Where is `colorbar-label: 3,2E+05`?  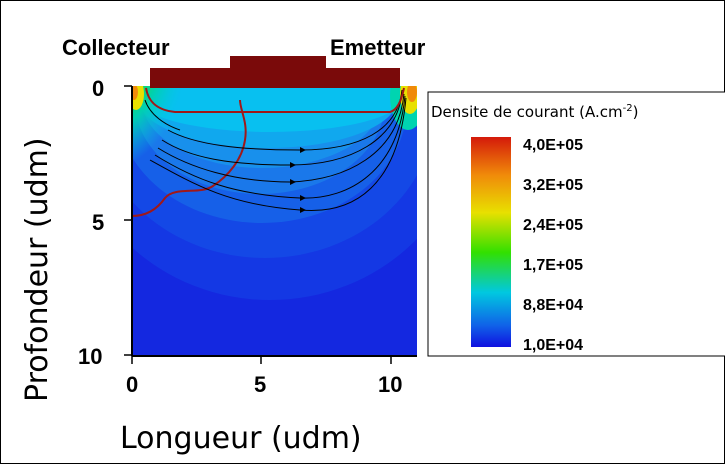
colorbar-label: 3,2E+05 is located at coordinates (553, 185).